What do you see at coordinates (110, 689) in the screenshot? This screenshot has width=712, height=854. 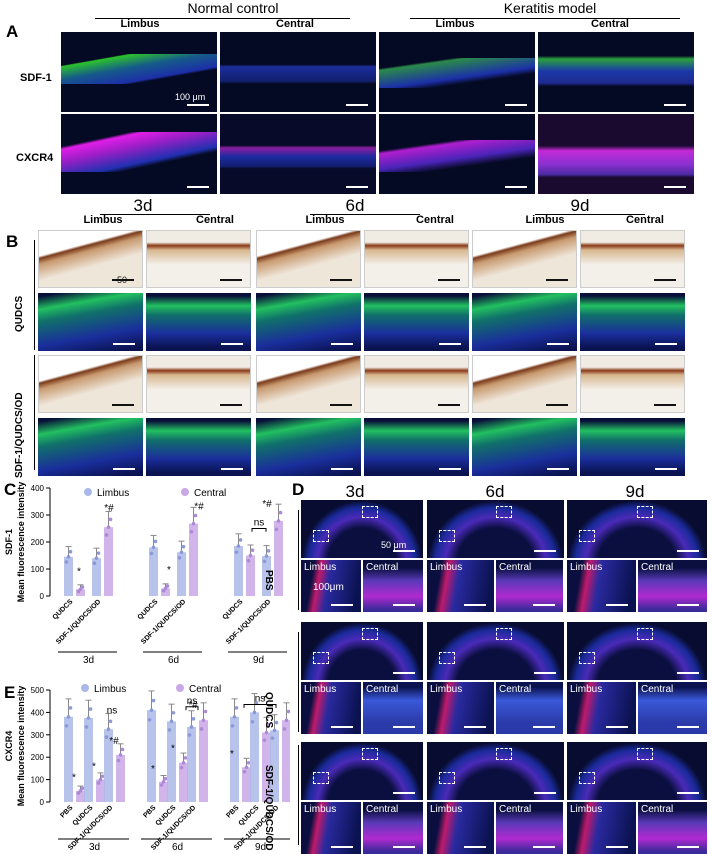 I see `legend-label: Limbus` at bounding box center [110, 689].